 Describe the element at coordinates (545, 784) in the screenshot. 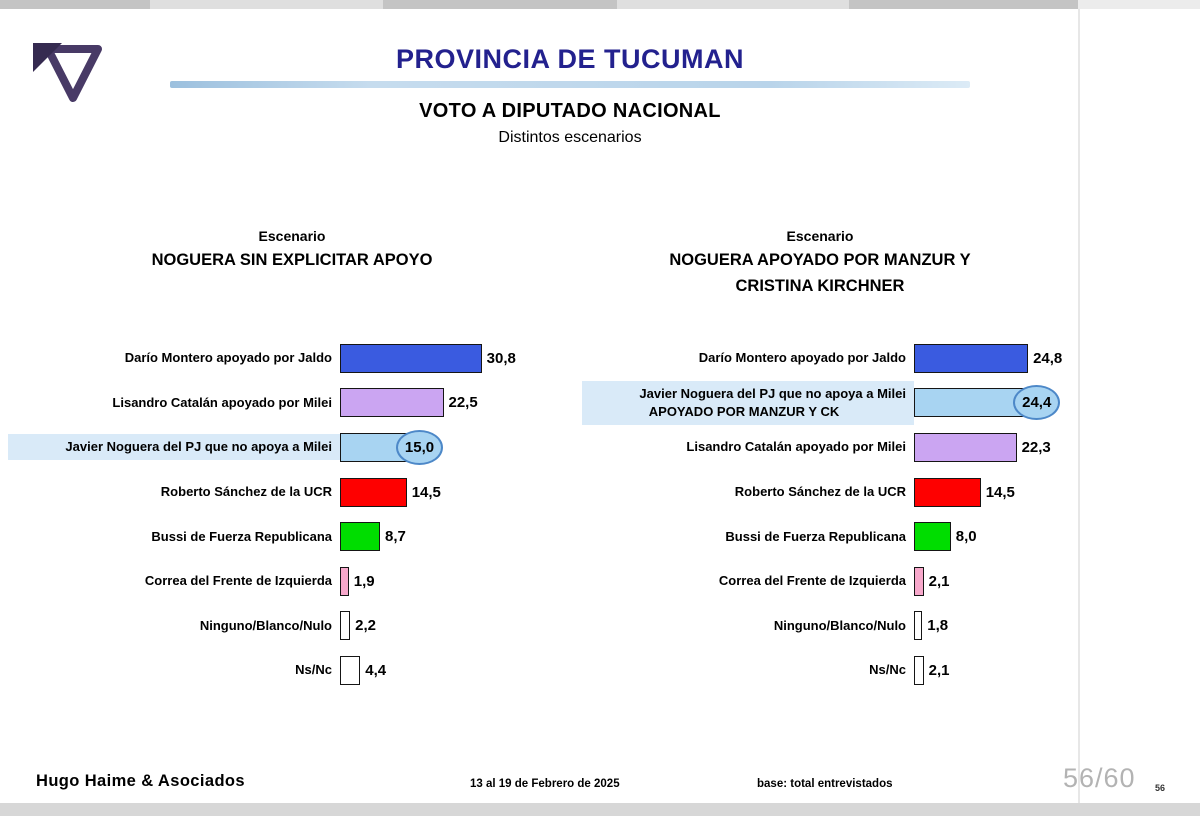

I see `fieldwork-dates: 13 al 19 de Febrero de 2025` at that location.